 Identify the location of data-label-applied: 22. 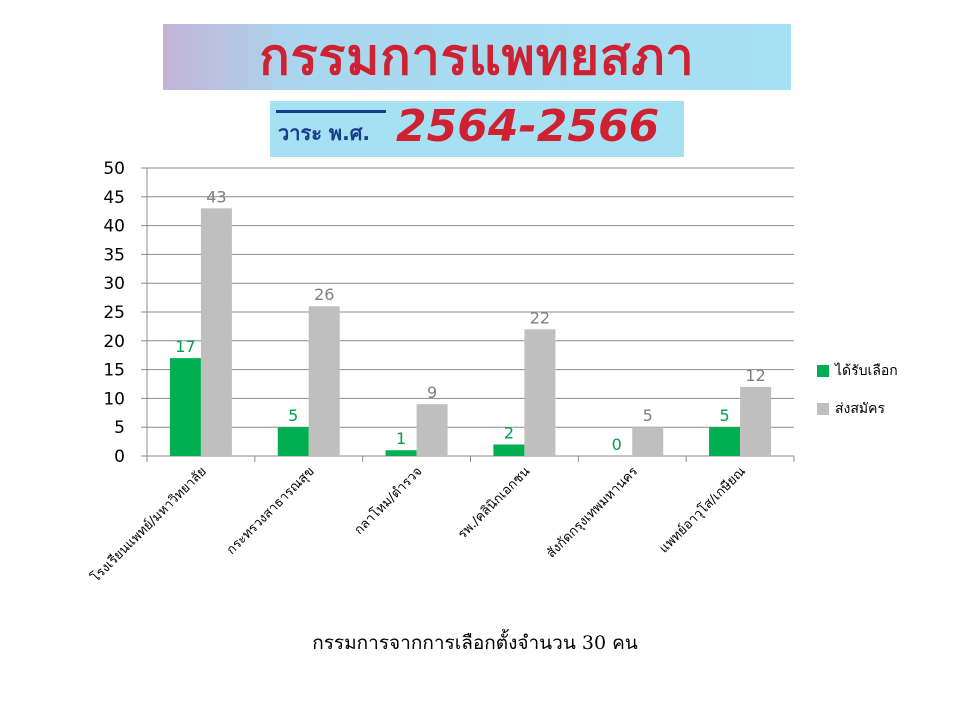
(540, 317).